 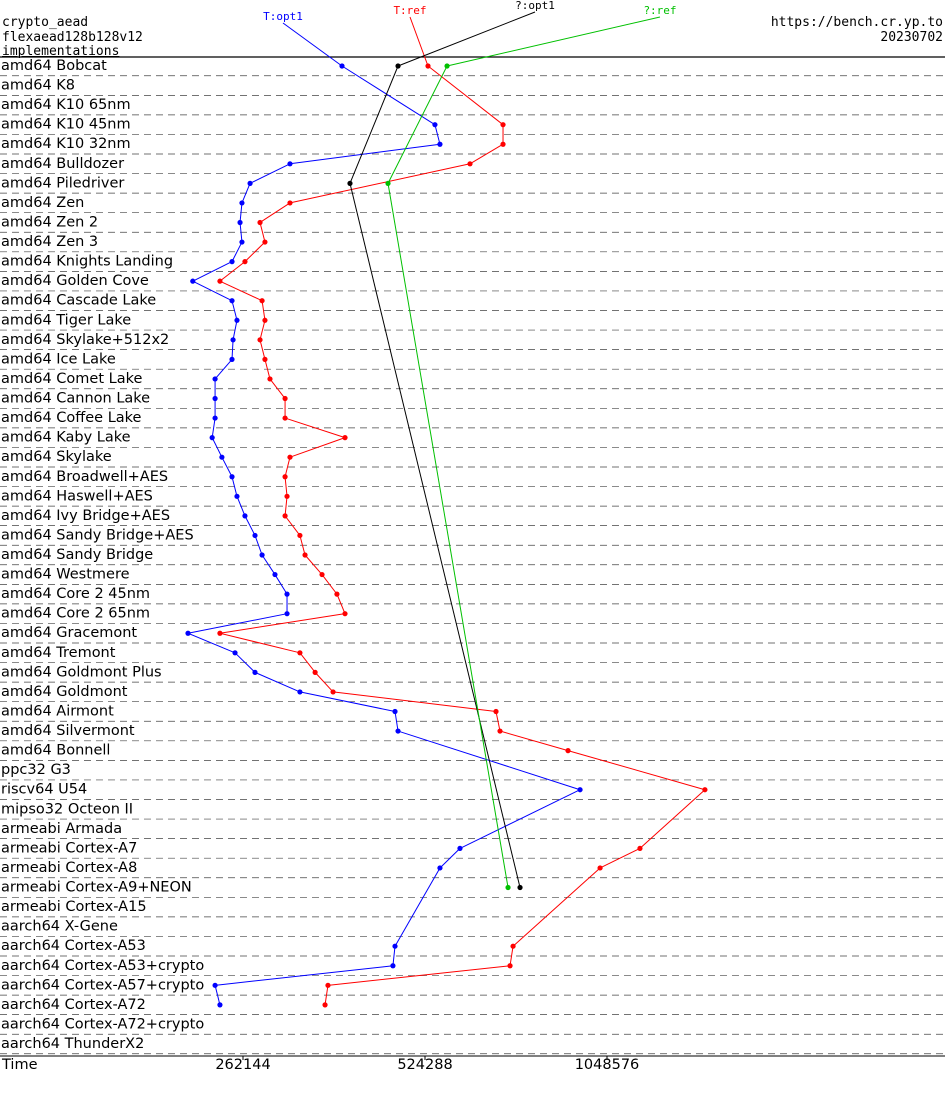 What do you see at coordinates (36, 770) in the screenshot?
I see `row-label: ppc32 G3` at bounding box center [36, 770].